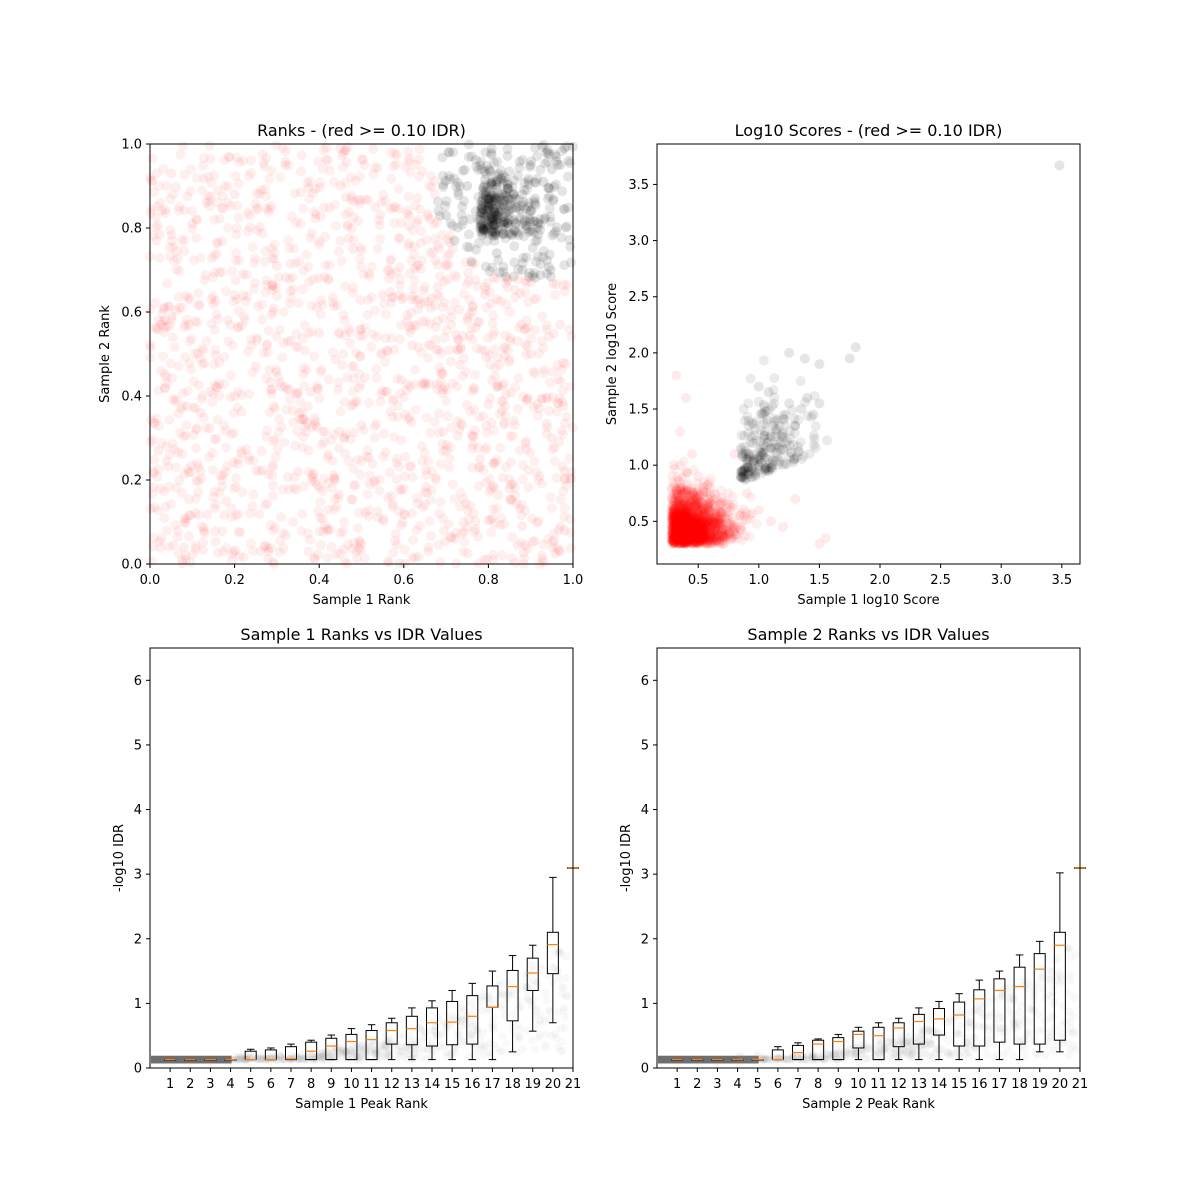  Describe the element at coordinates (869, 130) in the screenshot. I see `scores-title: Log10 Scores - (red >= 0.10 IDR)` at that location.